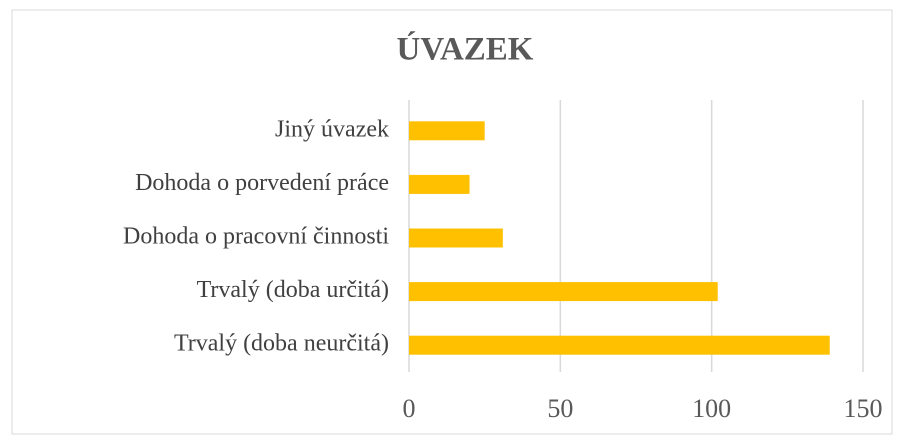 This screenshot has width=904, height=437. What do you see at coordinates (465, 49) in the screenshot?
I see `chart-title: ÚVAZEK` at bounding box center [465, 49].